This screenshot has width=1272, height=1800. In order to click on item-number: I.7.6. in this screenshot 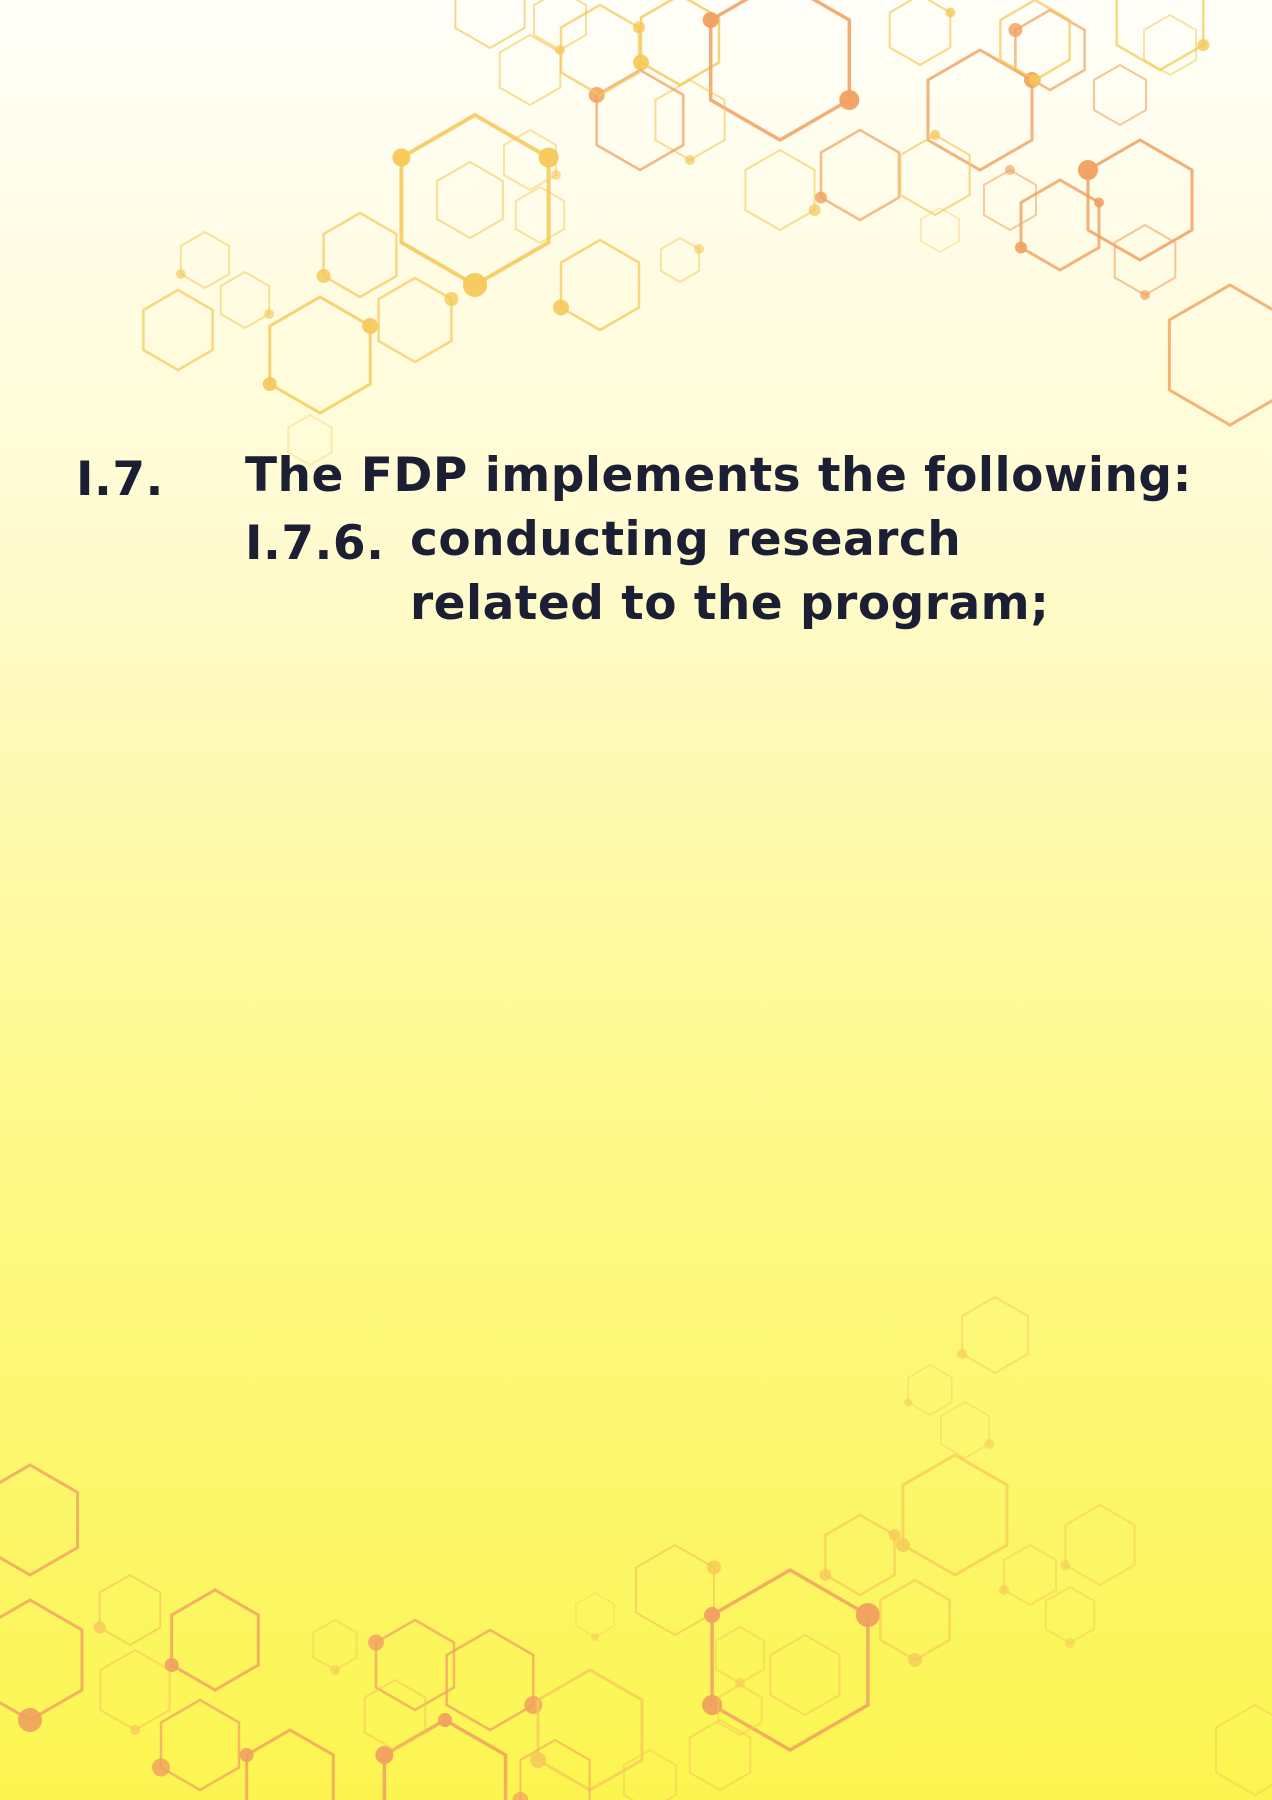, I will do `click(315, 543)`.